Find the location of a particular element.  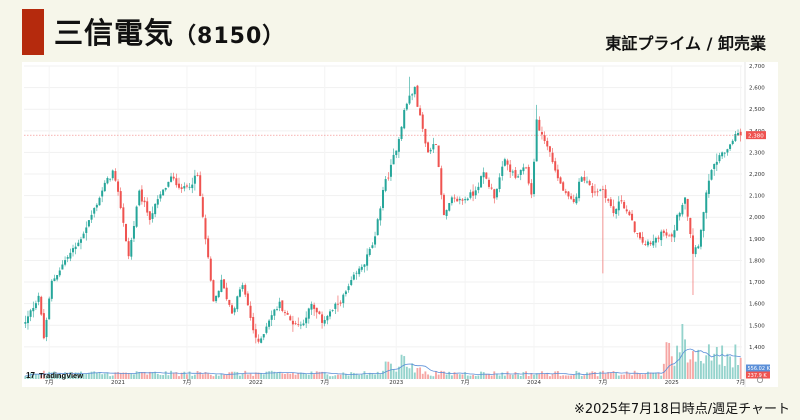

page-title: 三信電気（8150） is located at coordinates (169, 31).